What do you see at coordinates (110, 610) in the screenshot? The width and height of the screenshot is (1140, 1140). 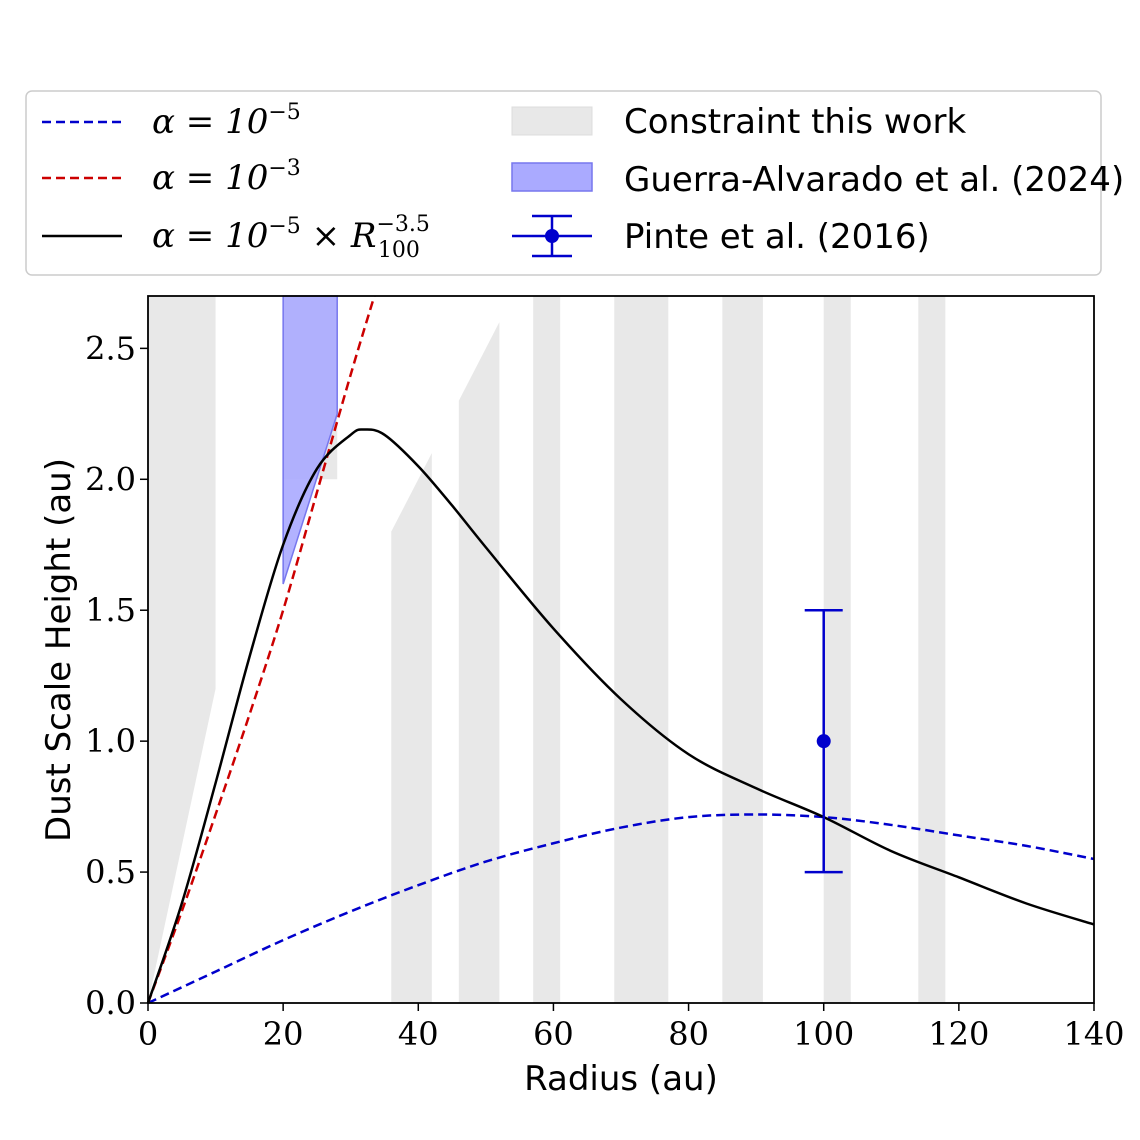 I see `y-tick-label: 1.5` at bounding box center [110, 610].